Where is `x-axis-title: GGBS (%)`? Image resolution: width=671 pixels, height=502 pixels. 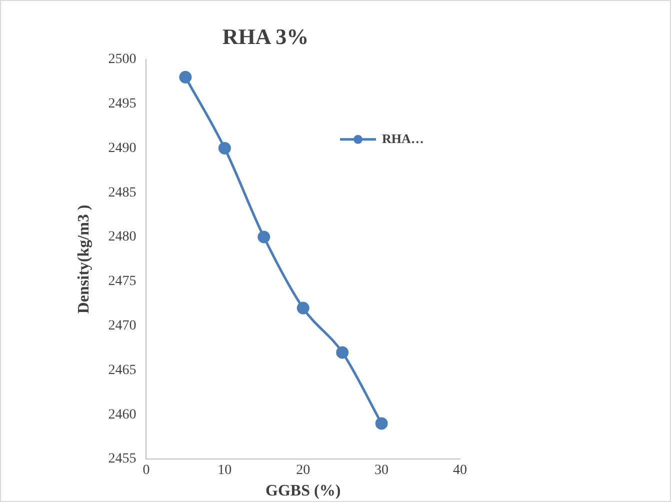
x-axis-title: GGBS (%) is located at coordinates (303, 491).